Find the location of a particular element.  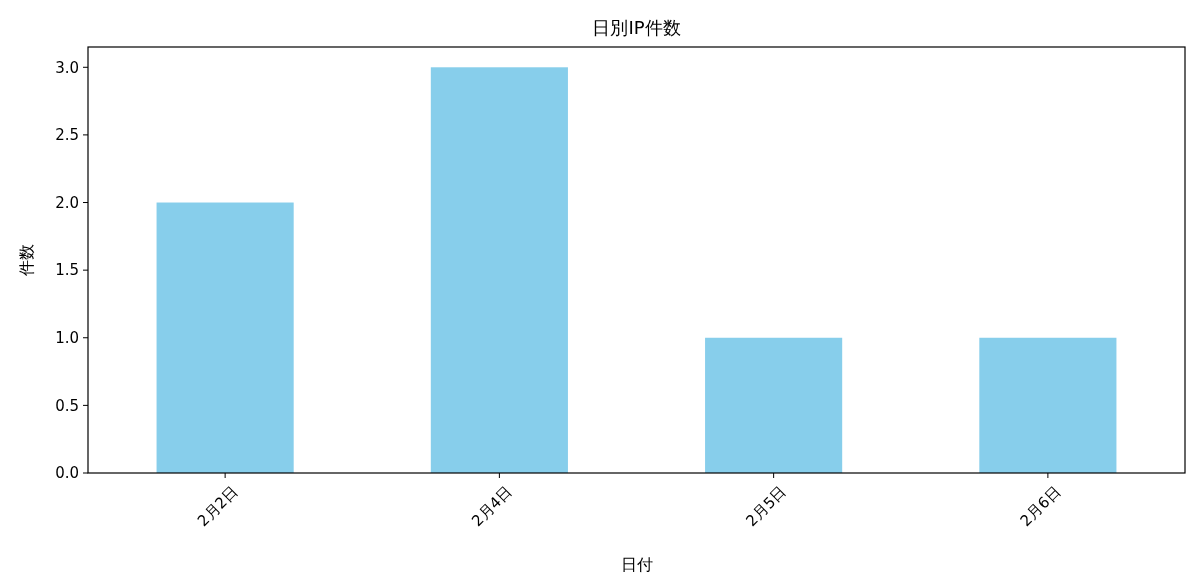

y-tick-label: 1.0 is located at coordinates (67, 338).